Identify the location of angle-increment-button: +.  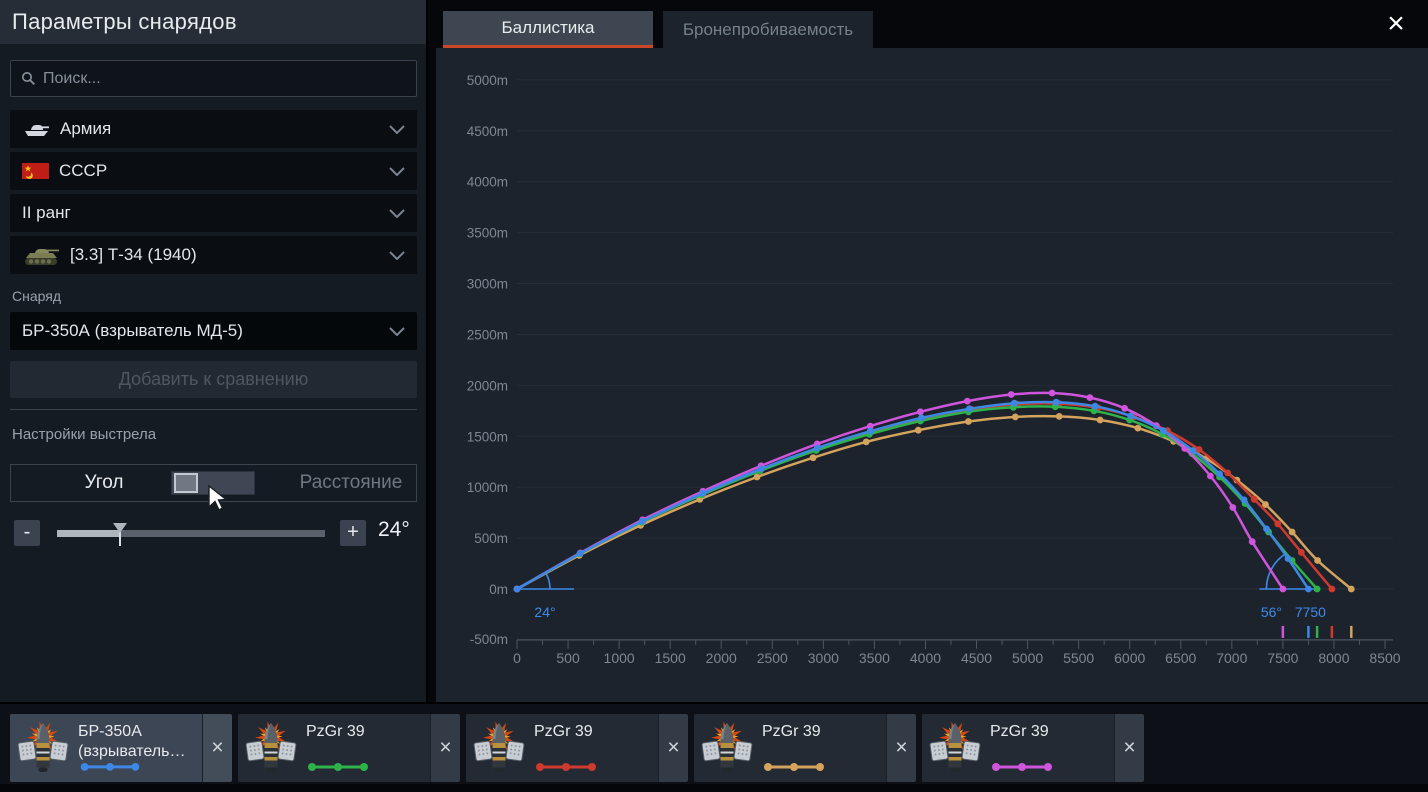
(353, 533).